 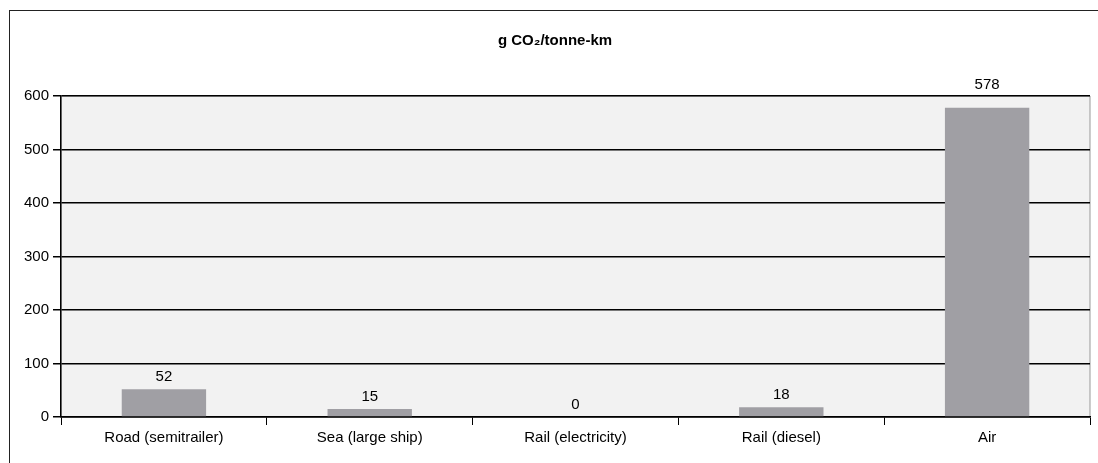 What do you see at coordinates (37, 309) in the screenshot?
I see `y-tick-label: 200` at bounding box center [37, 309].